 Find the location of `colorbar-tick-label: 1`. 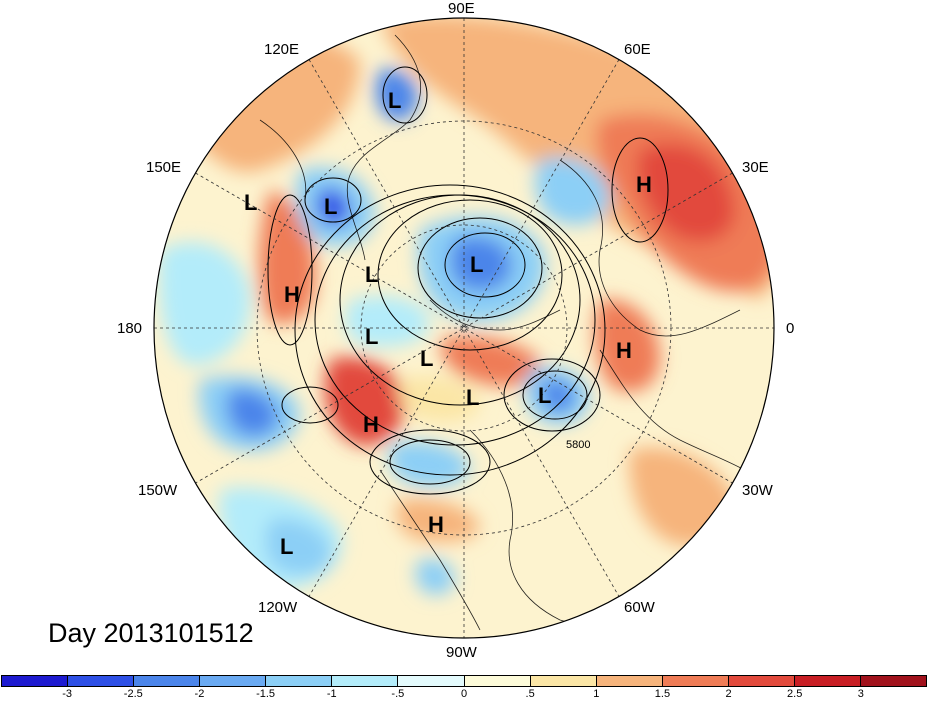

colorbar-tick-label: 1 is located at coordinates (596, 694).